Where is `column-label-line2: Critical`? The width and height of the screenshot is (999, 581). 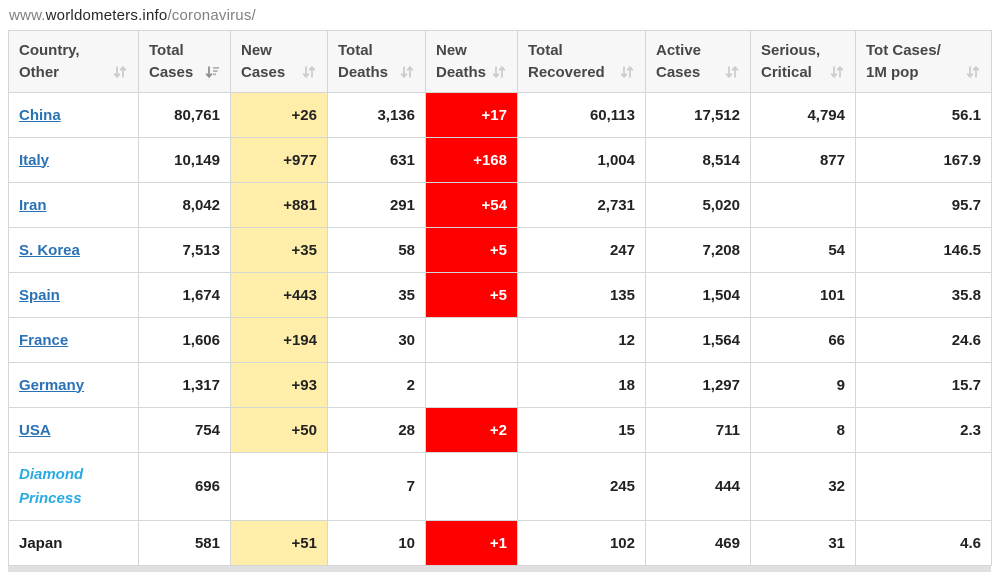 column-label-line2: Critical is located at coordinates (786, 72).